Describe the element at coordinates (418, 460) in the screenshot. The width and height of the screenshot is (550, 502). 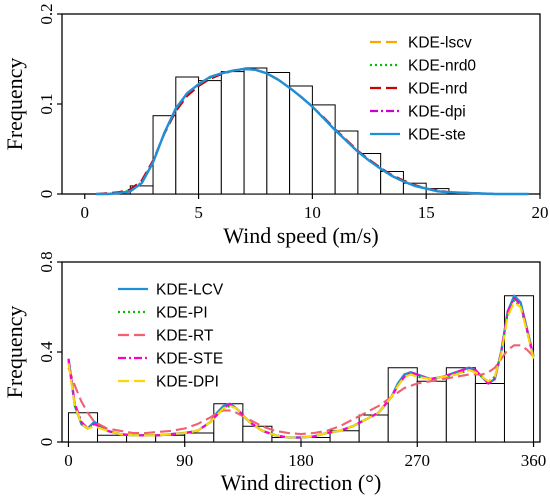
I see `x-tick-label: 270` at that location.